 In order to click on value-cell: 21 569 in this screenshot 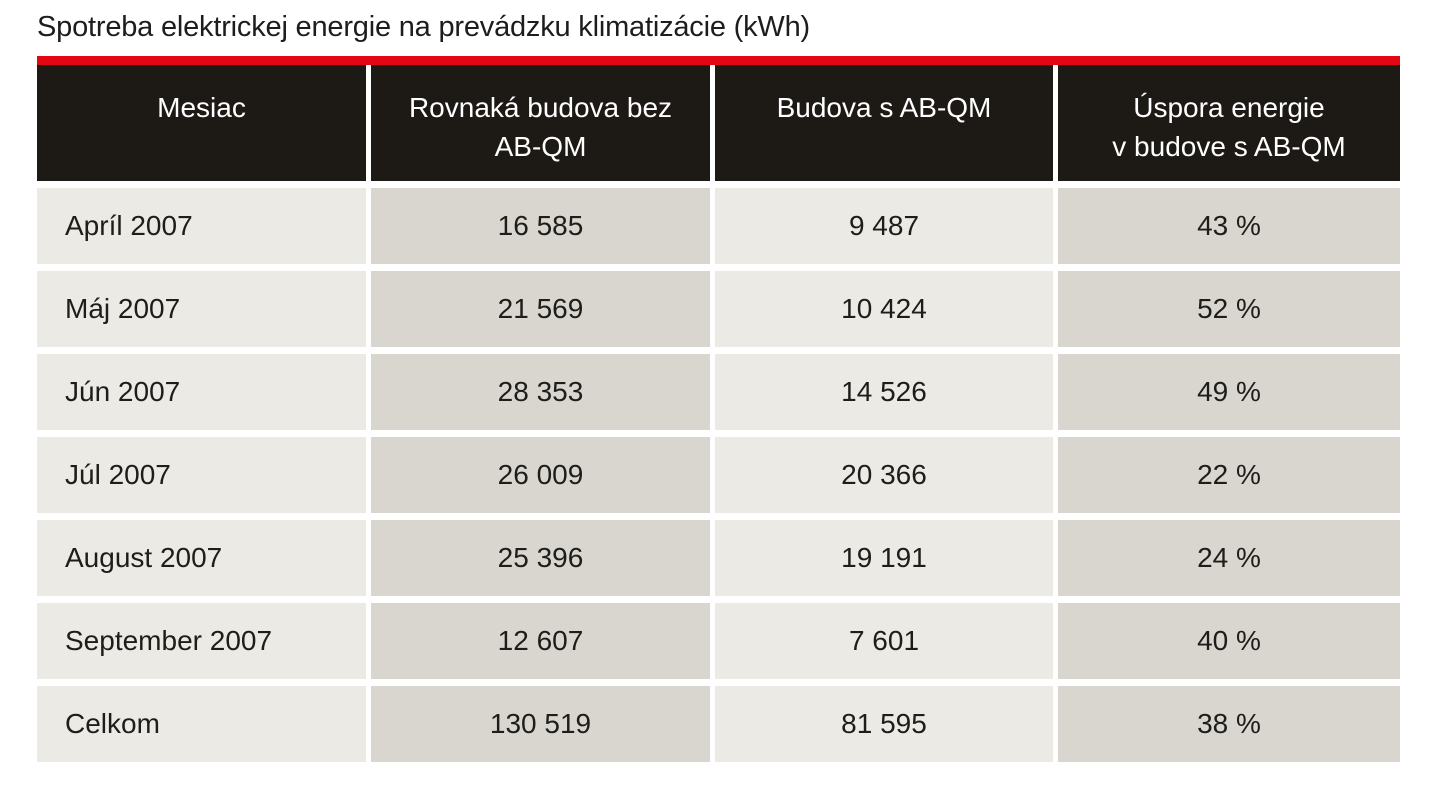, I will do `click(540, 309)`.